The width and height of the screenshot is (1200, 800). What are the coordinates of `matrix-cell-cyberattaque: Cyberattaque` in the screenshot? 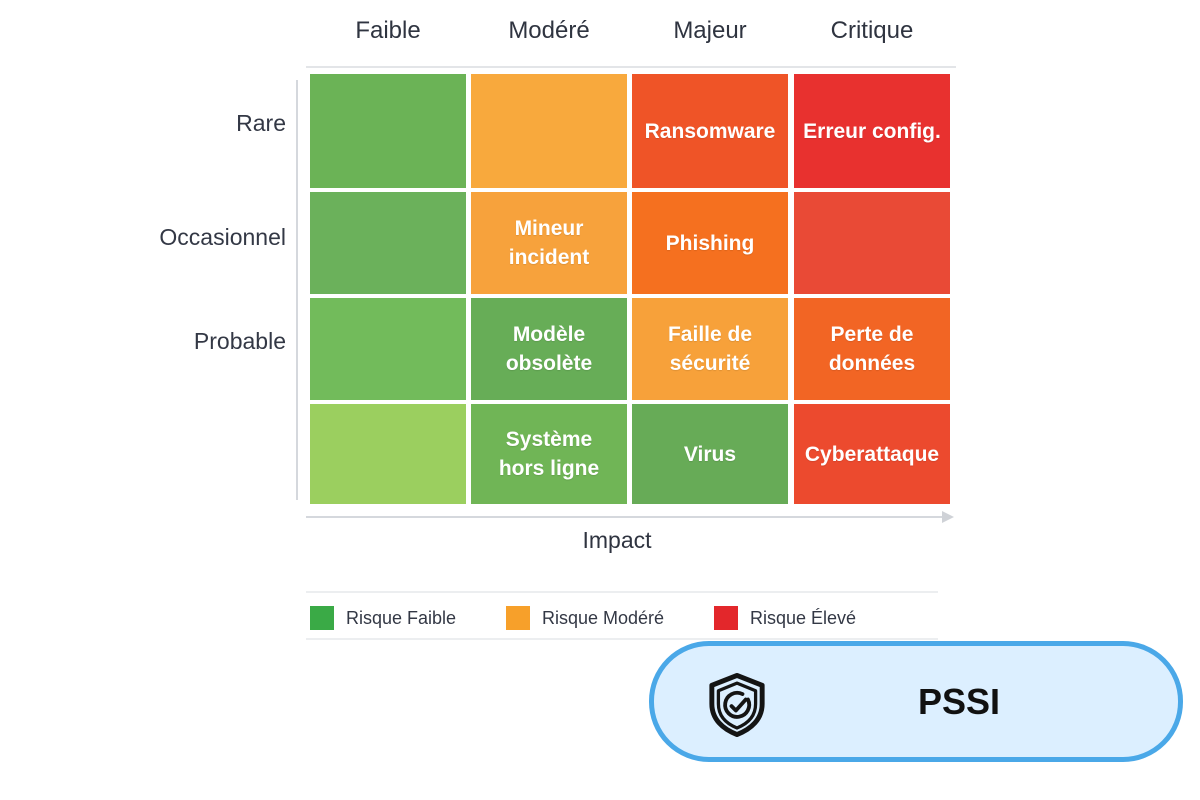 It's located at (872, 454).